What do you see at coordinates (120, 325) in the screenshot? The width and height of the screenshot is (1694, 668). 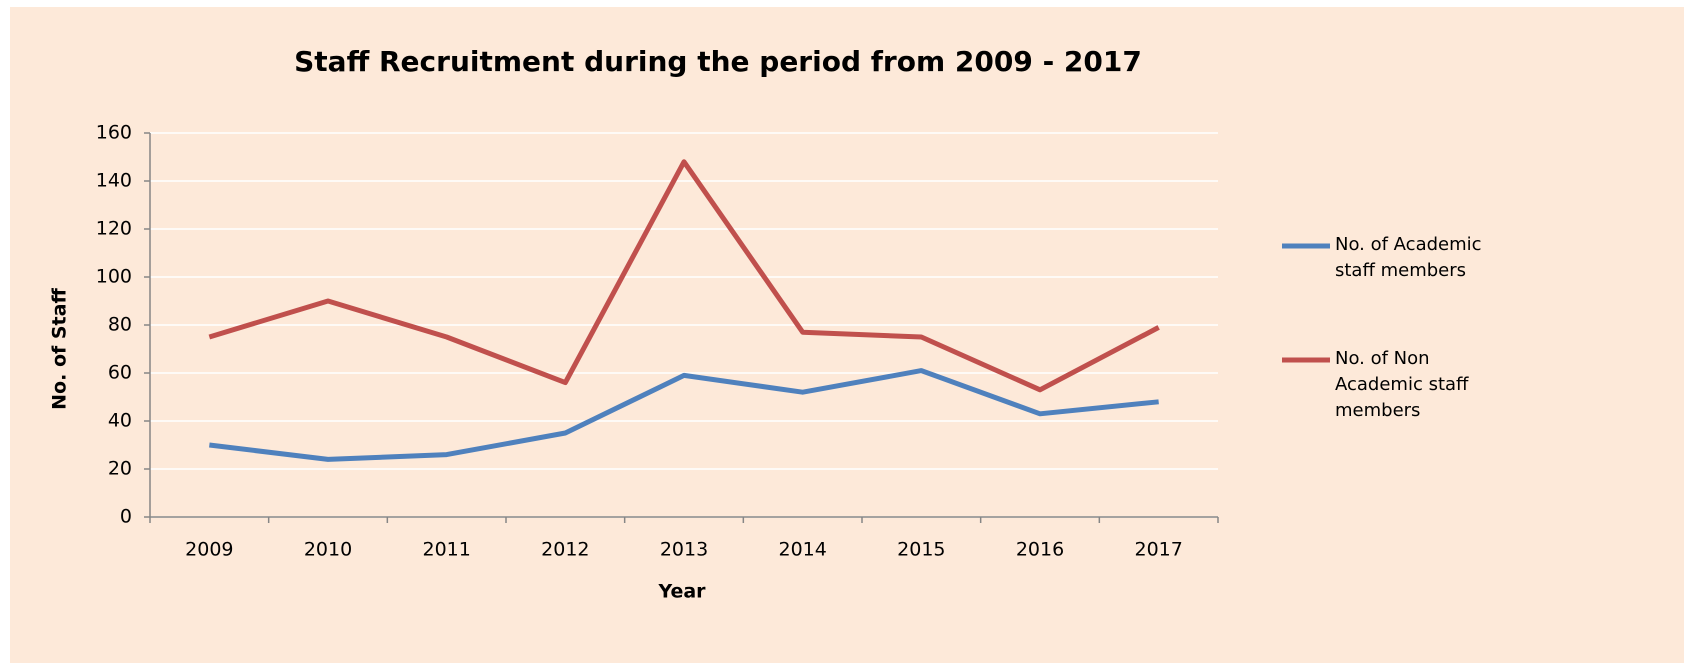 I see `y-tick-label: 80` at bounding box center [120, 325].